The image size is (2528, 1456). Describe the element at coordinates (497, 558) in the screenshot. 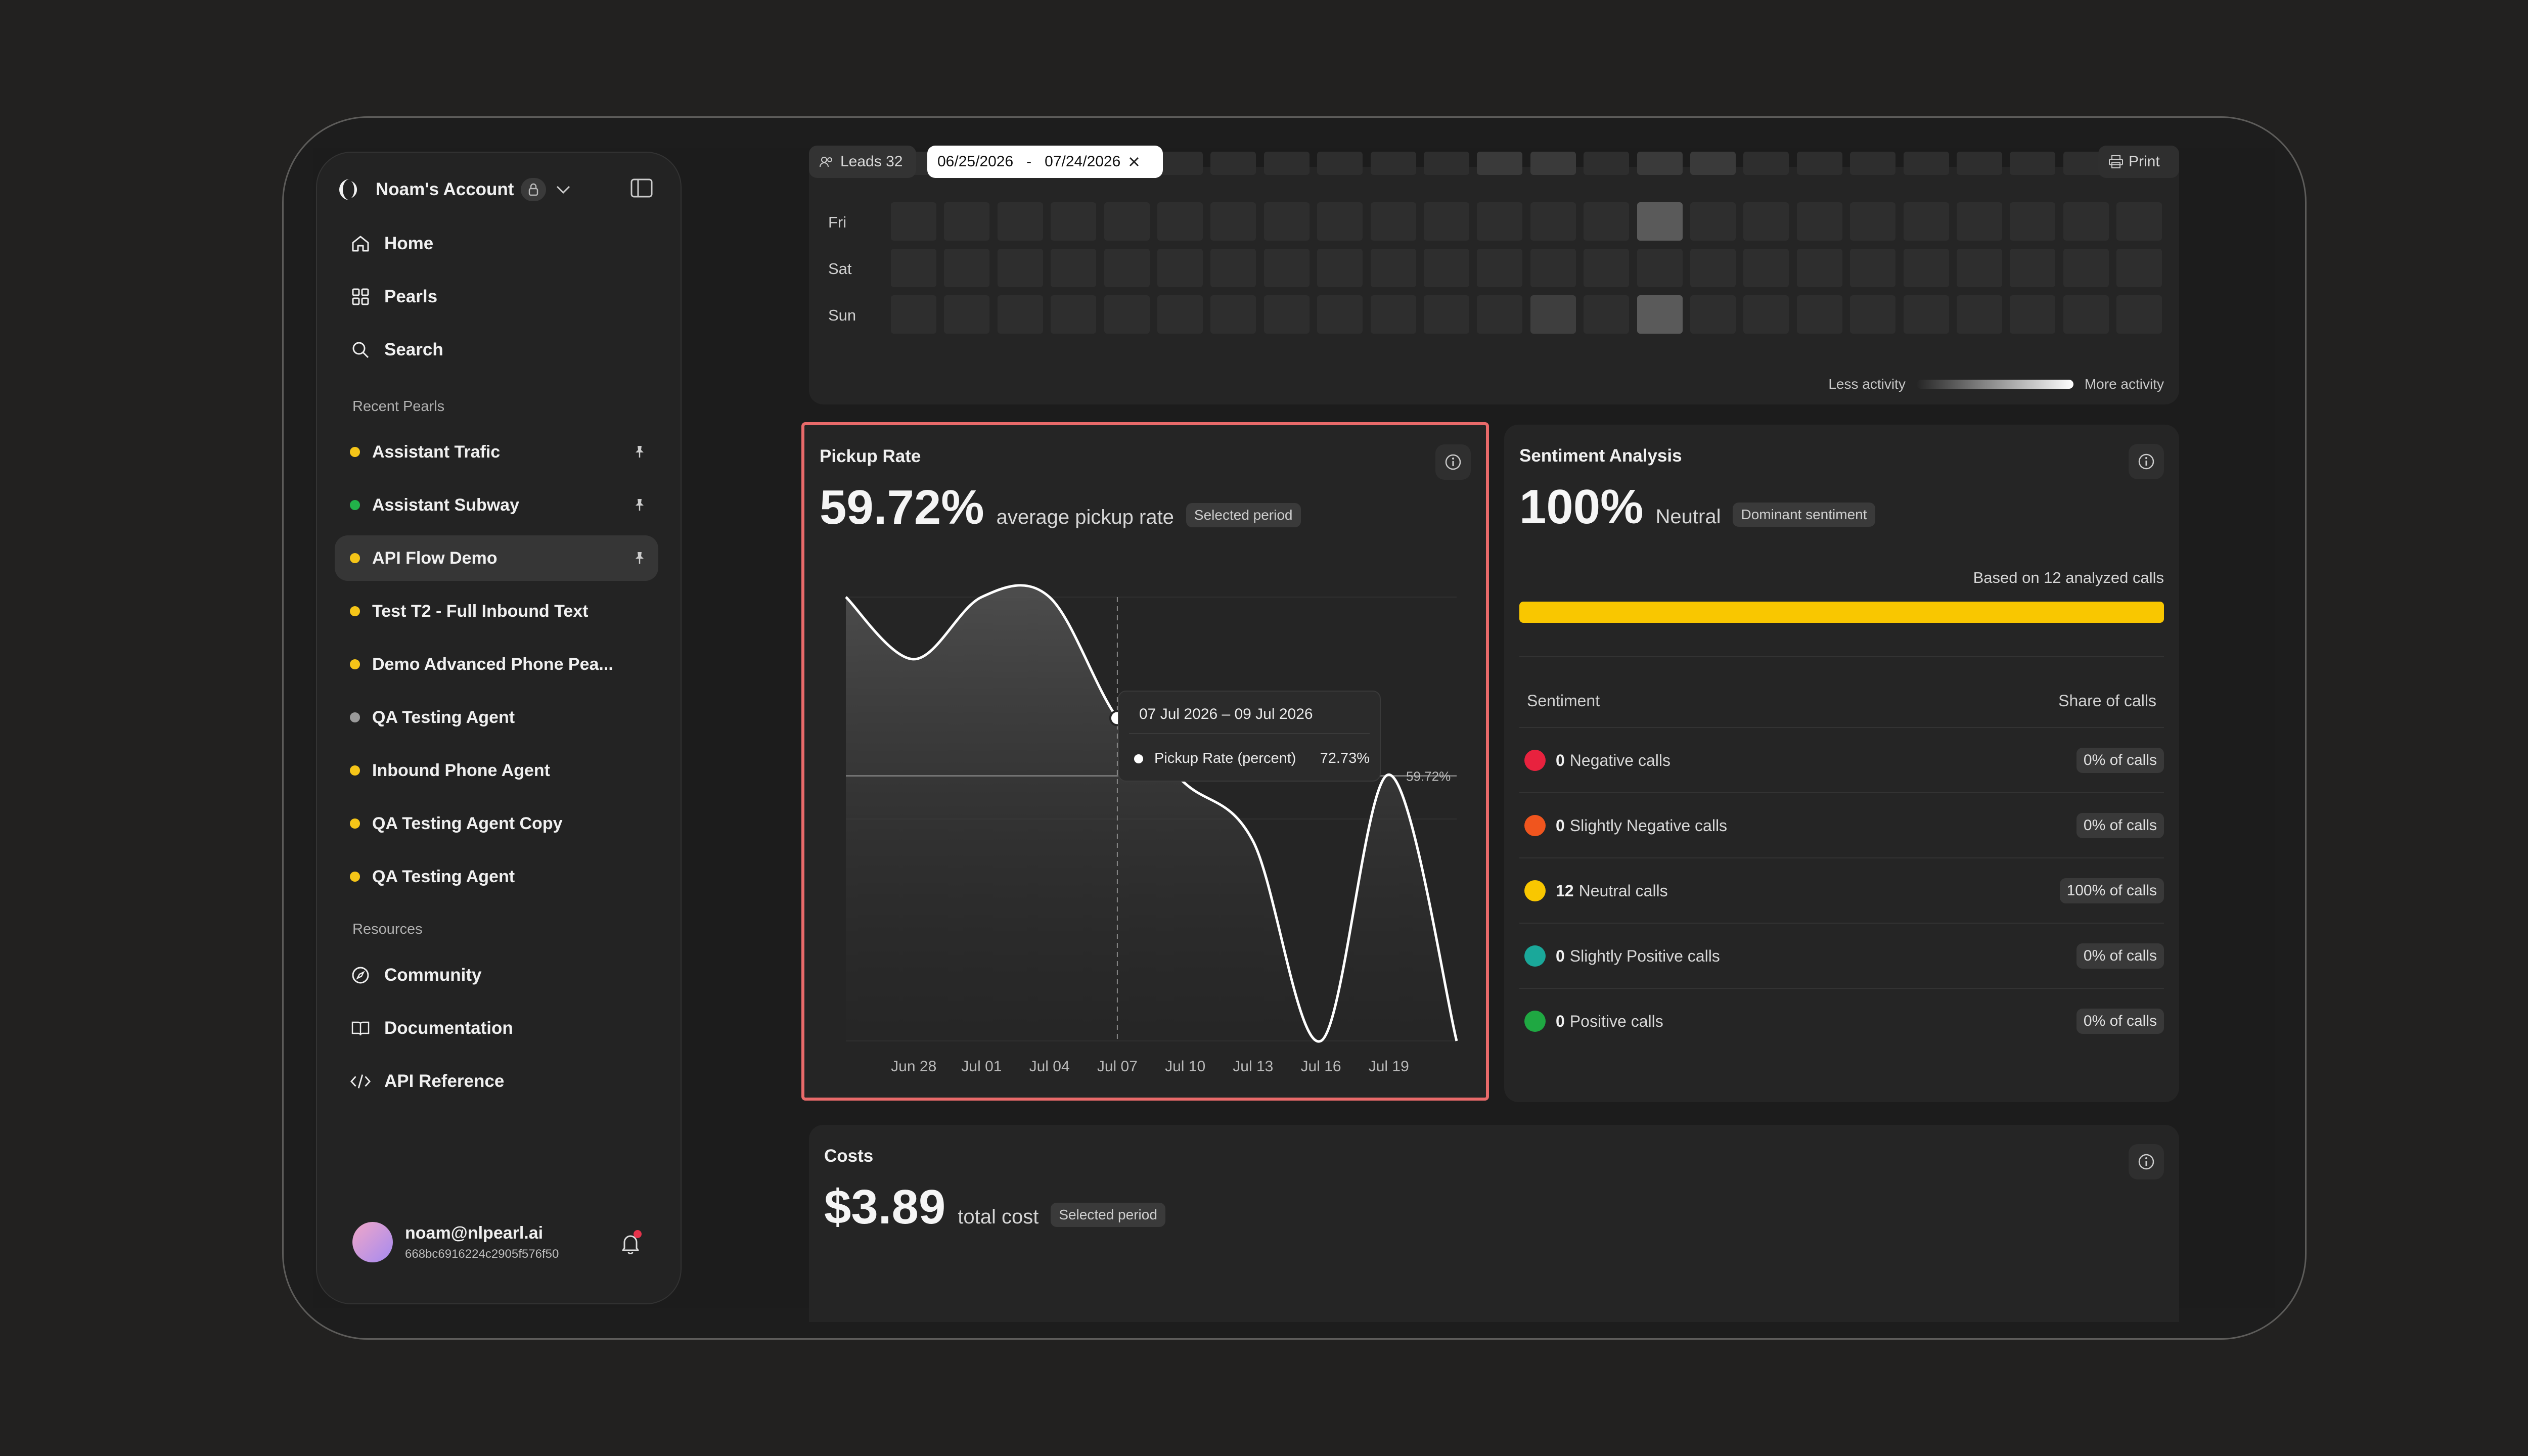

I see `sidebar-pearl-item: API Flow Demo` at that location.